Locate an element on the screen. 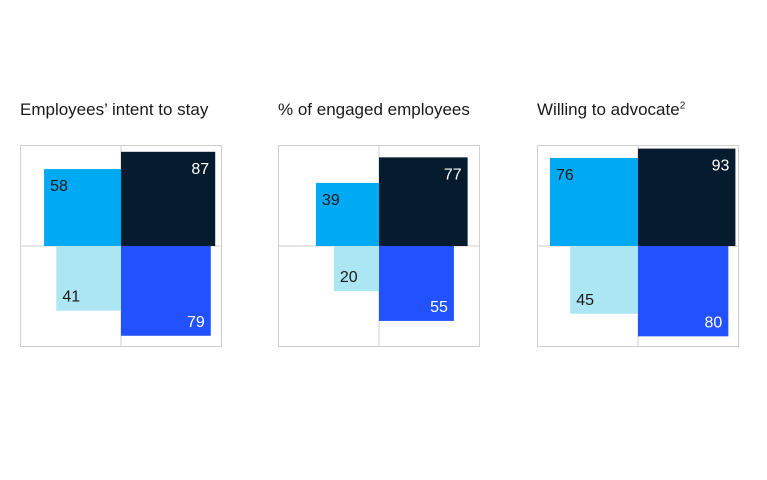 The height and width of the screenshot is (480, 767). quadrant-chart: 76 93 45 80 is located at coordinates (638, 246).